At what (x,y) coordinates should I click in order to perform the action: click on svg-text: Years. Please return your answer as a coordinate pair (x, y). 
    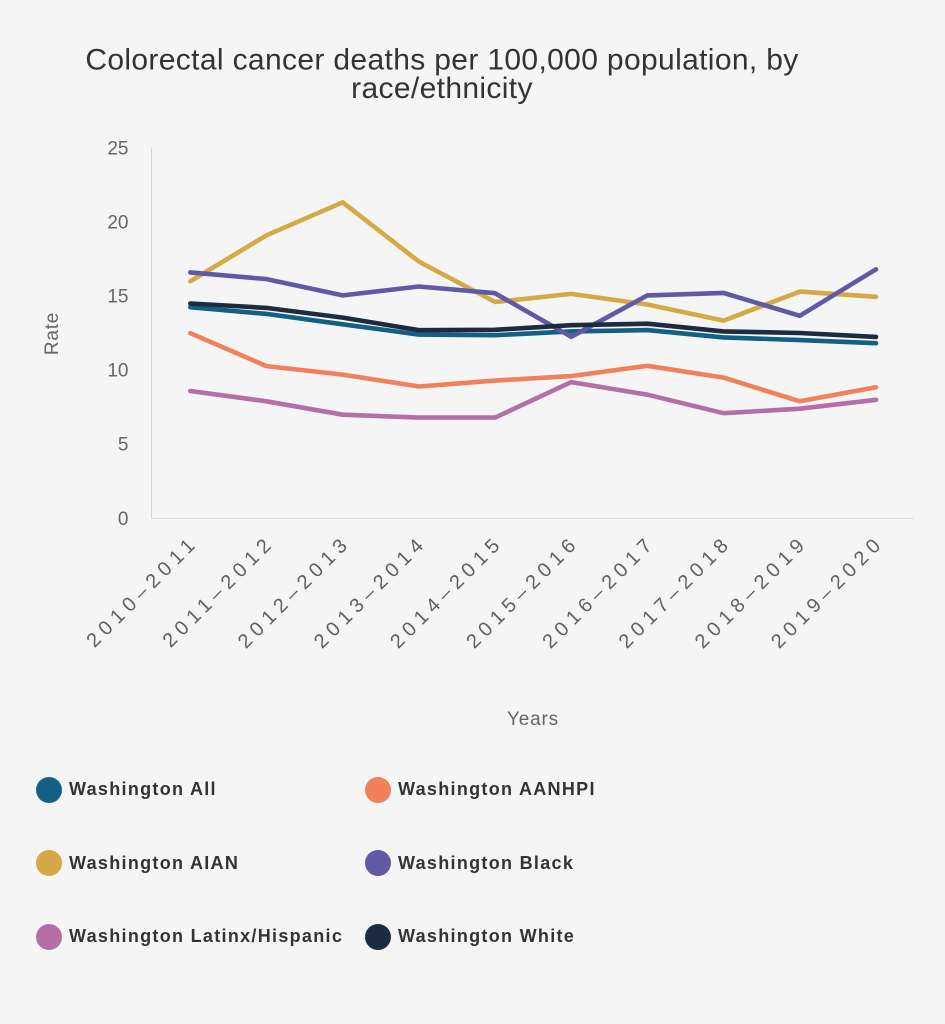
    Looking at the image, I should click on (533, 719).